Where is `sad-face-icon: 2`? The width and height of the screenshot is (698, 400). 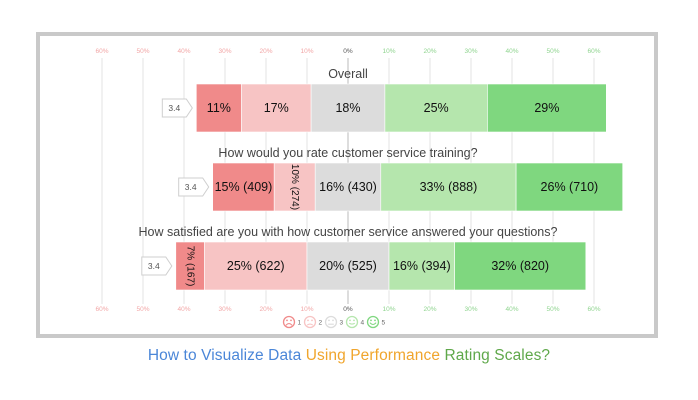
sad-face-icon: 2 is located at coordinates (313, 322).